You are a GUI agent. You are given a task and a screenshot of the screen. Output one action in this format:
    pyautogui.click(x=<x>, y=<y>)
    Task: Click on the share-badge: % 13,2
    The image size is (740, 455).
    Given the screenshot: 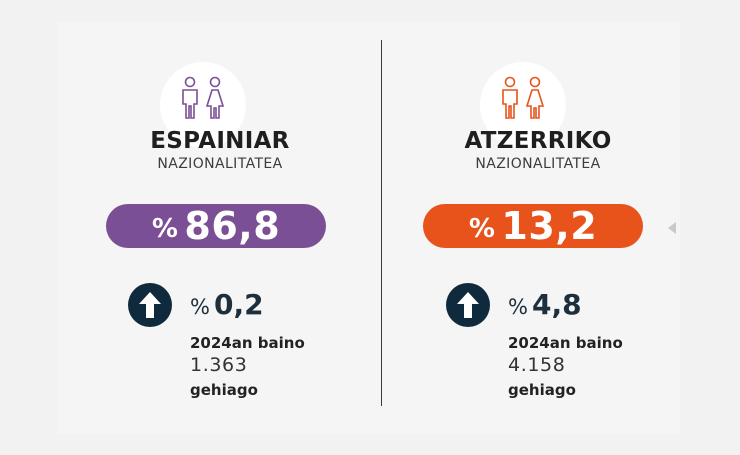 What is the action you would take?
    pyautogui.click(x=533, y=226)
    